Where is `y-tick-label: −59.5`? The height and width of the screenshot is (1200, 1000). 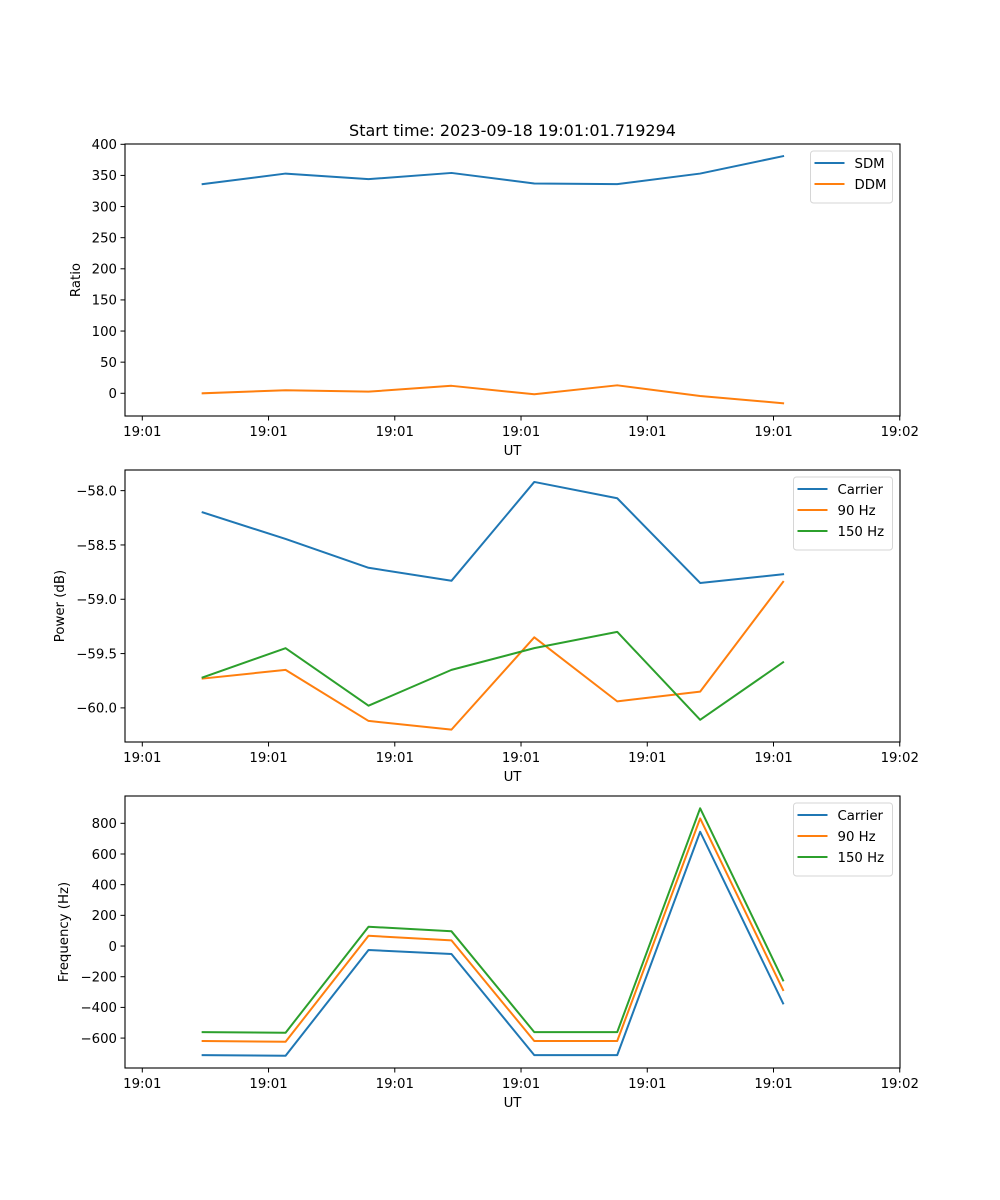 y-tick-label: −59.5 is located at coordinates (96, 654).